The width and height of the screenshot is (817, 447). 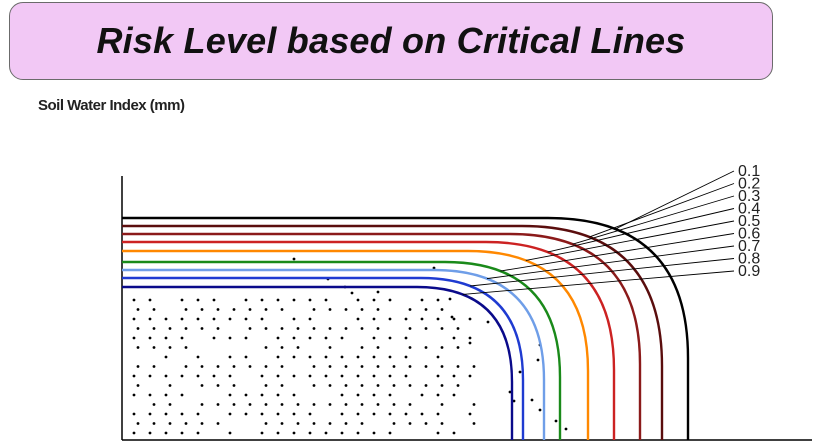 I want to click on leader-line-0.7, so click(x=610, y=262).